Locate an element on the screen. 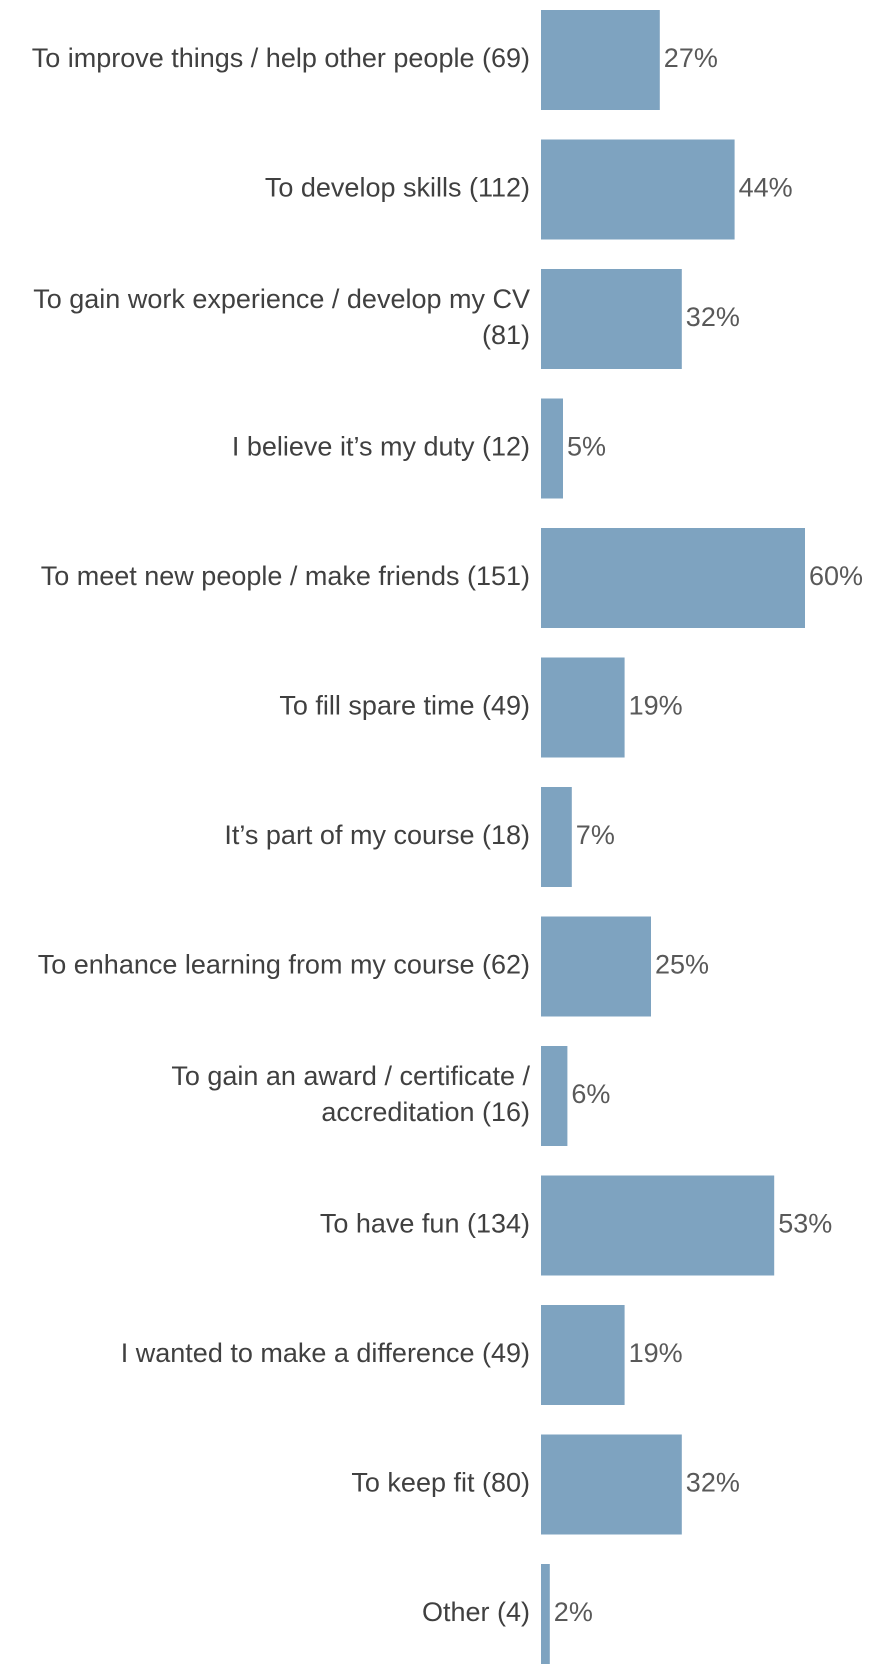  category-label: Other (4) is located at coordinates (476, 1612).